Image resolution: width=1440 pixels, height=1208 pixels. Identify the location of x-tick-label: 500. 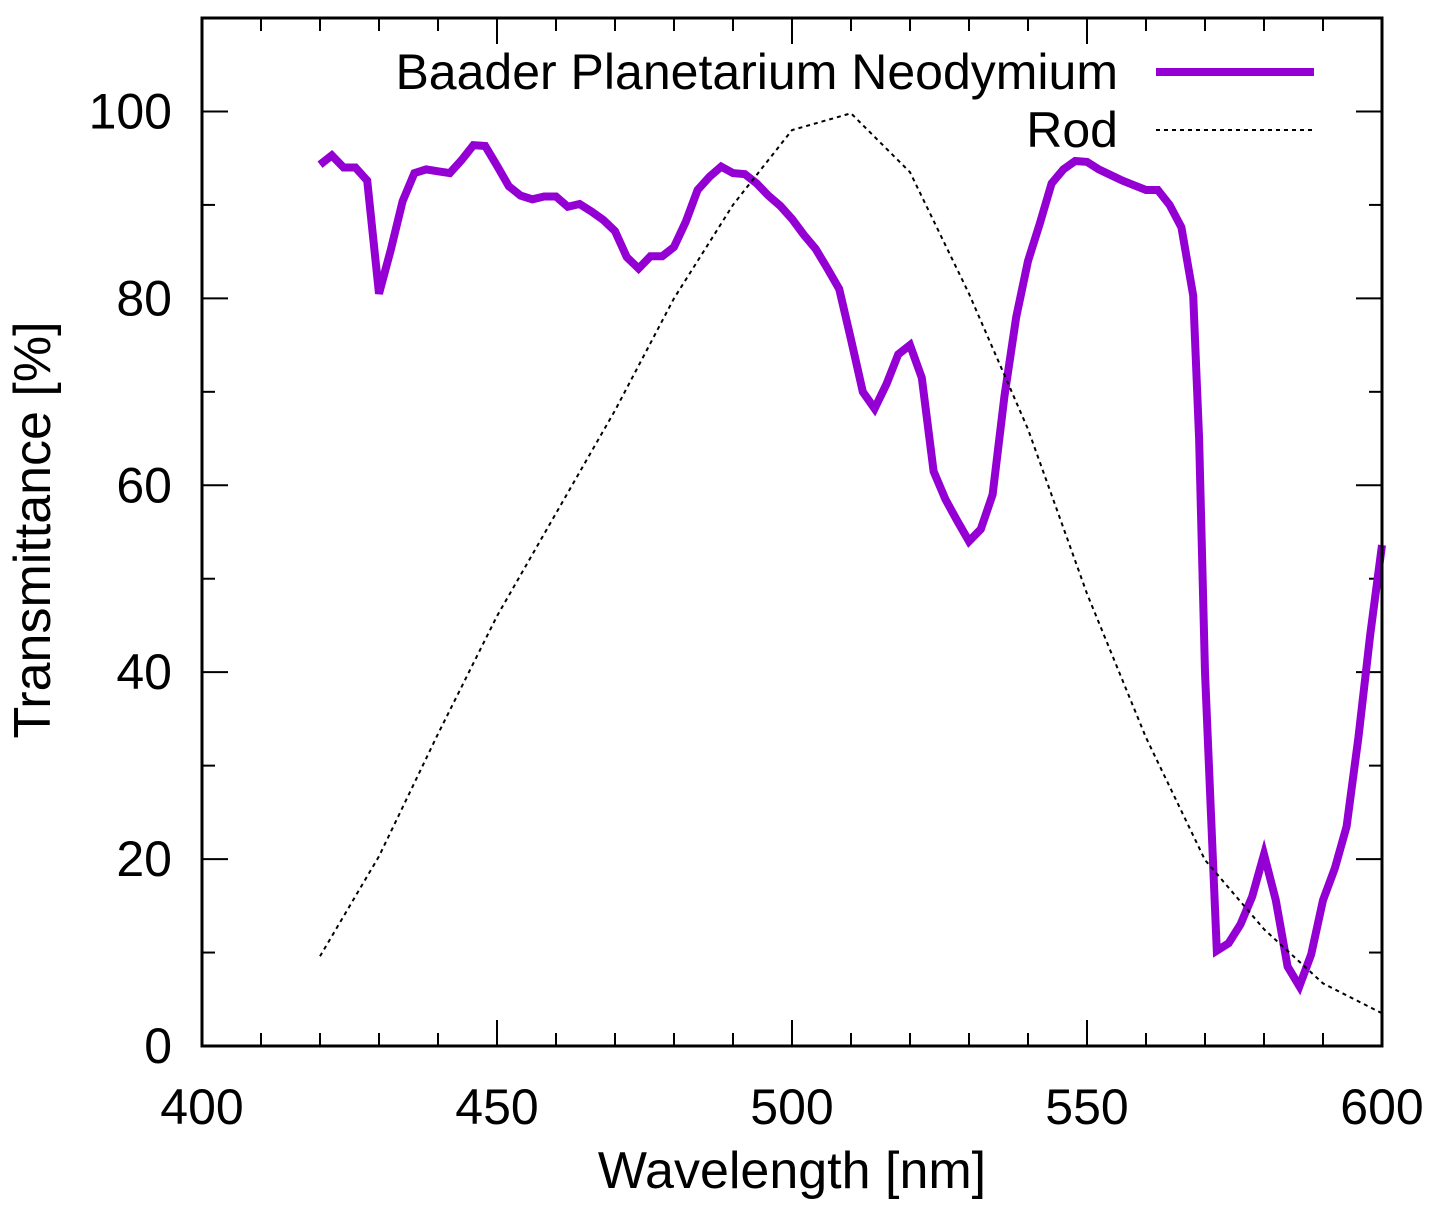
(791, 1107).